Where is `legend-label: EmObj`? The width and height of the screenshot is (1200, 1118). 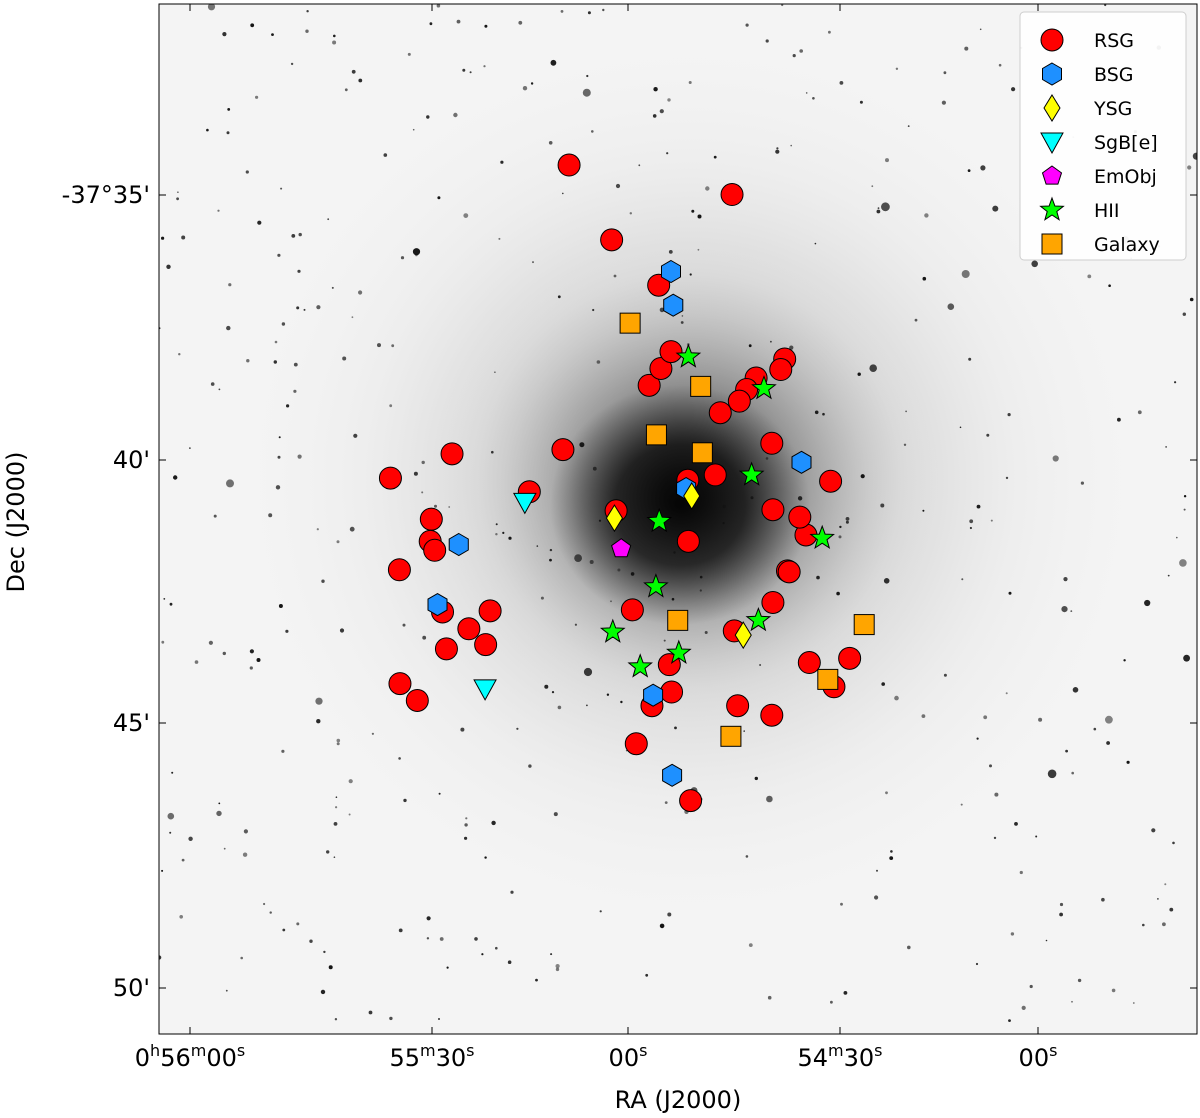 legend-label: EmObj is located at coordinates (1125, 177).